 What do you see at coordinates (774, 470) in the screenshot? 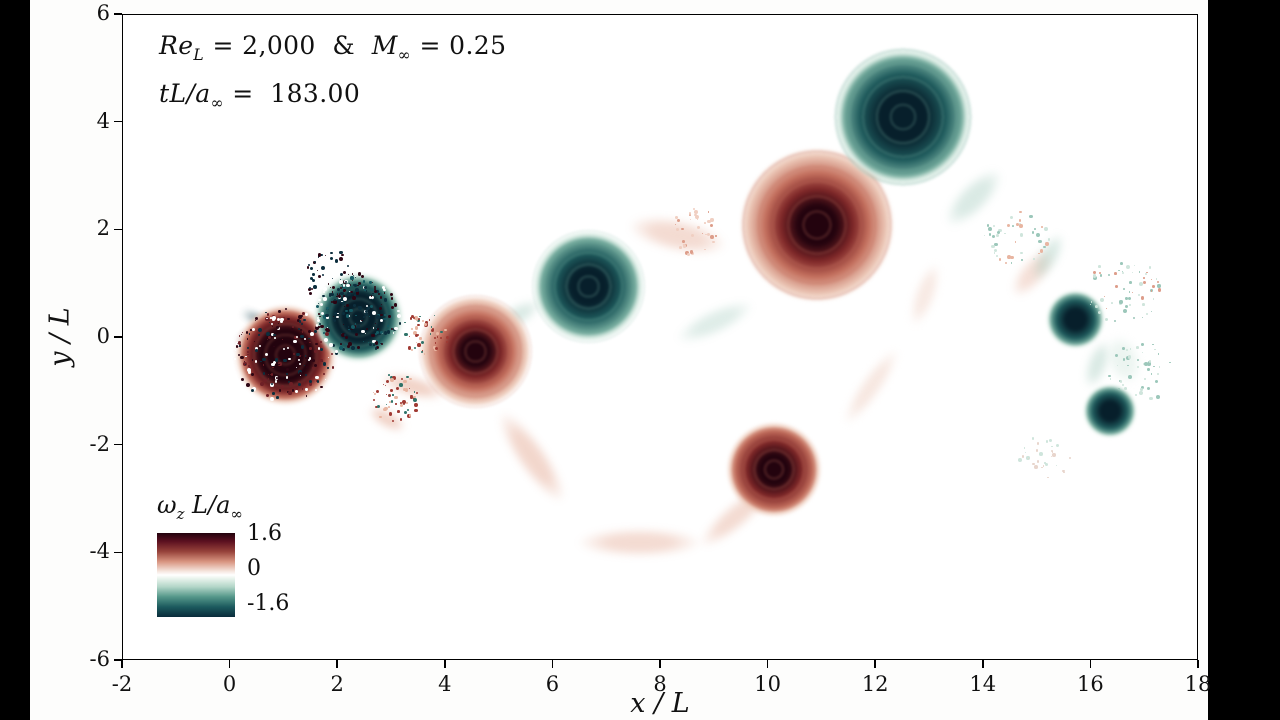
I see `vortex-spiral-rings` at bounding box center [774, 470].